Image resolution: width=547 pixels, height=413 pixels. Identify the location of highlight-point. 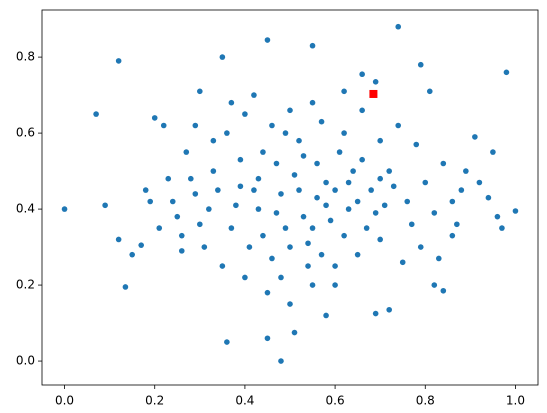
(373, 93).